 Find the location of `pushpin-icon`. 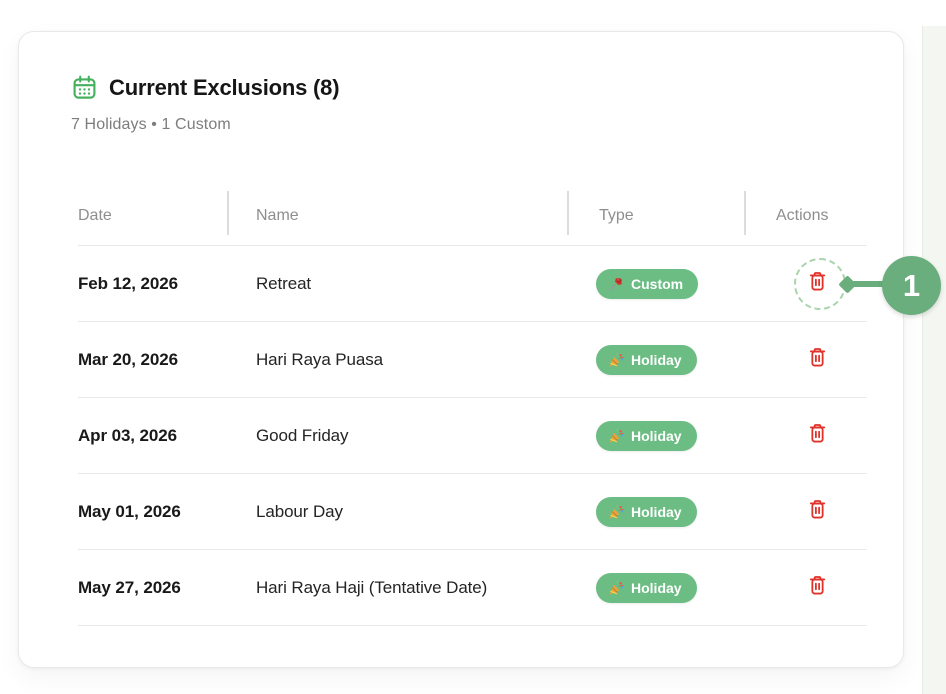

pushpin-icon is located at coordinates (616, 284).